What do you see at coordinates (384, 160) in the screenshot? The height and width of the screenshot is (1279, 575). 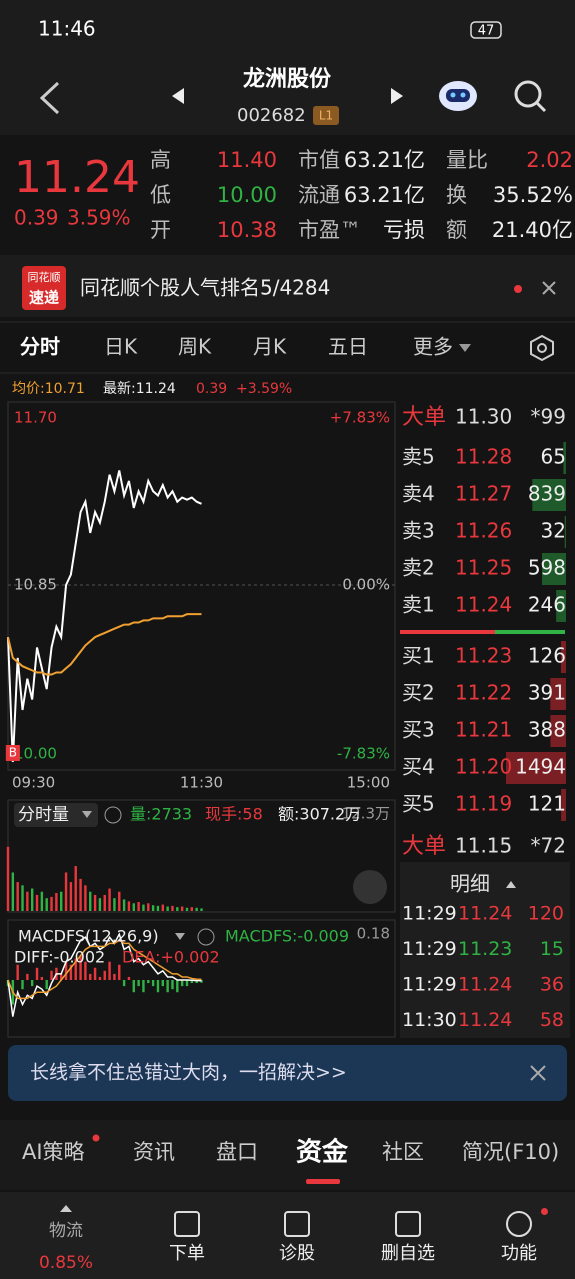 I see `stat-value: 63.21亿` at bounding box center [384, 160].